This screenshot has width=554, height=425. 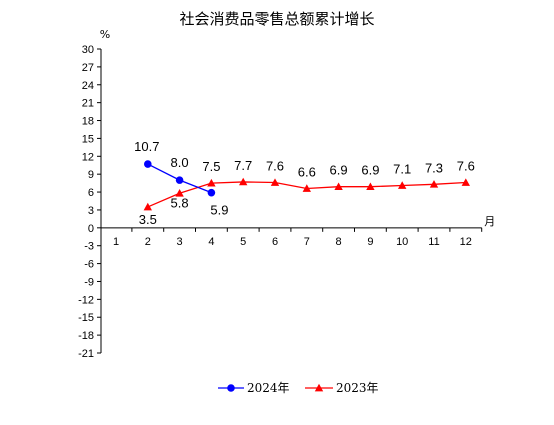 I want to click on y-tick-label: 27, so click(x=88, y=68).